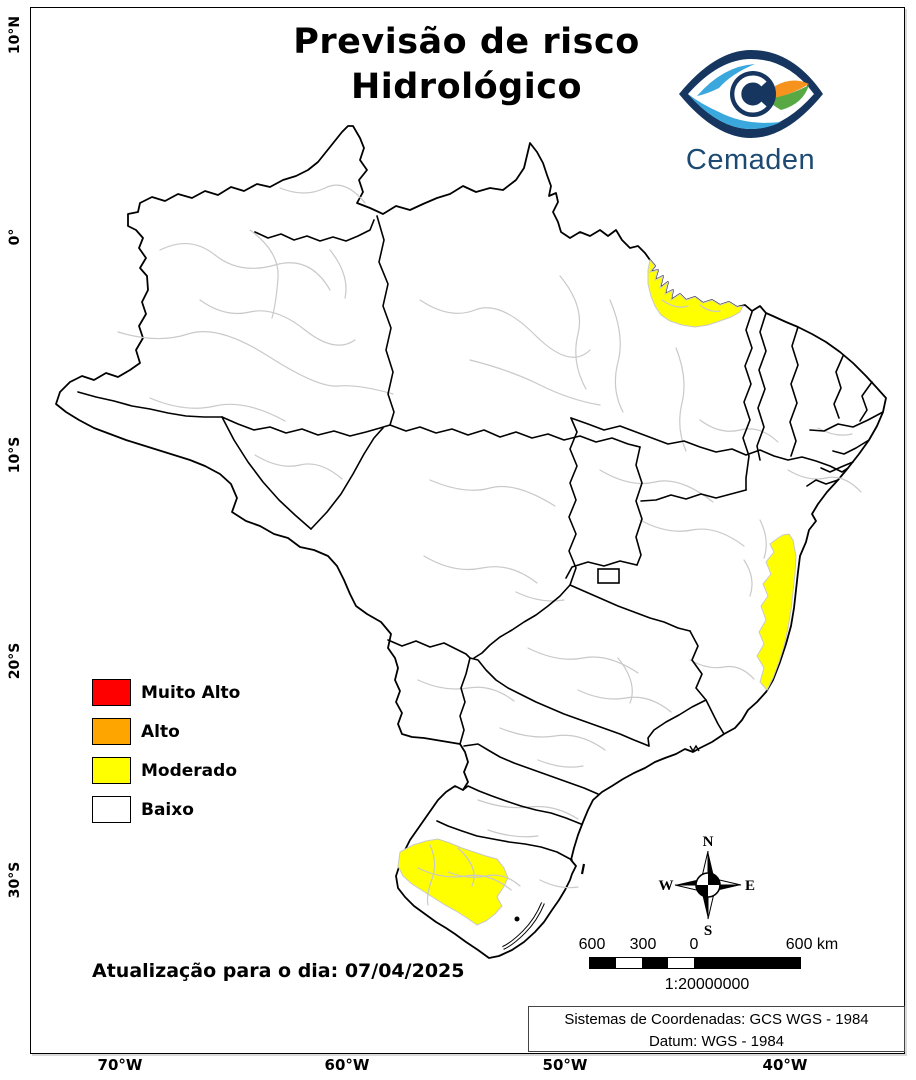 The width and height of the screenshot is (916, 1080). I want to click on legend-label-moderado: Moderado, so click(189, 770).